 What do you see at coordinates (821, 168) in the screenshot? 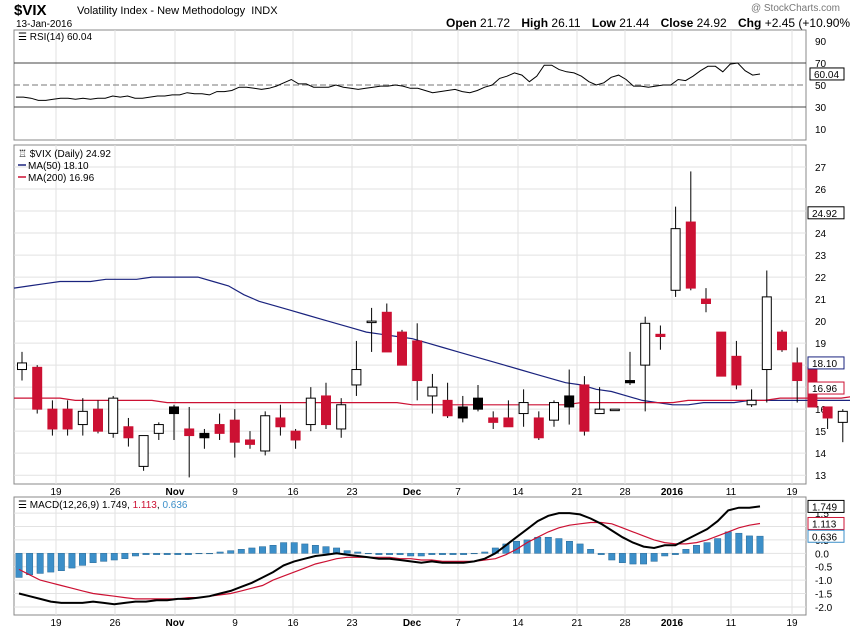
I see `price-tick-label: 27` at bounding box center [821, 168].